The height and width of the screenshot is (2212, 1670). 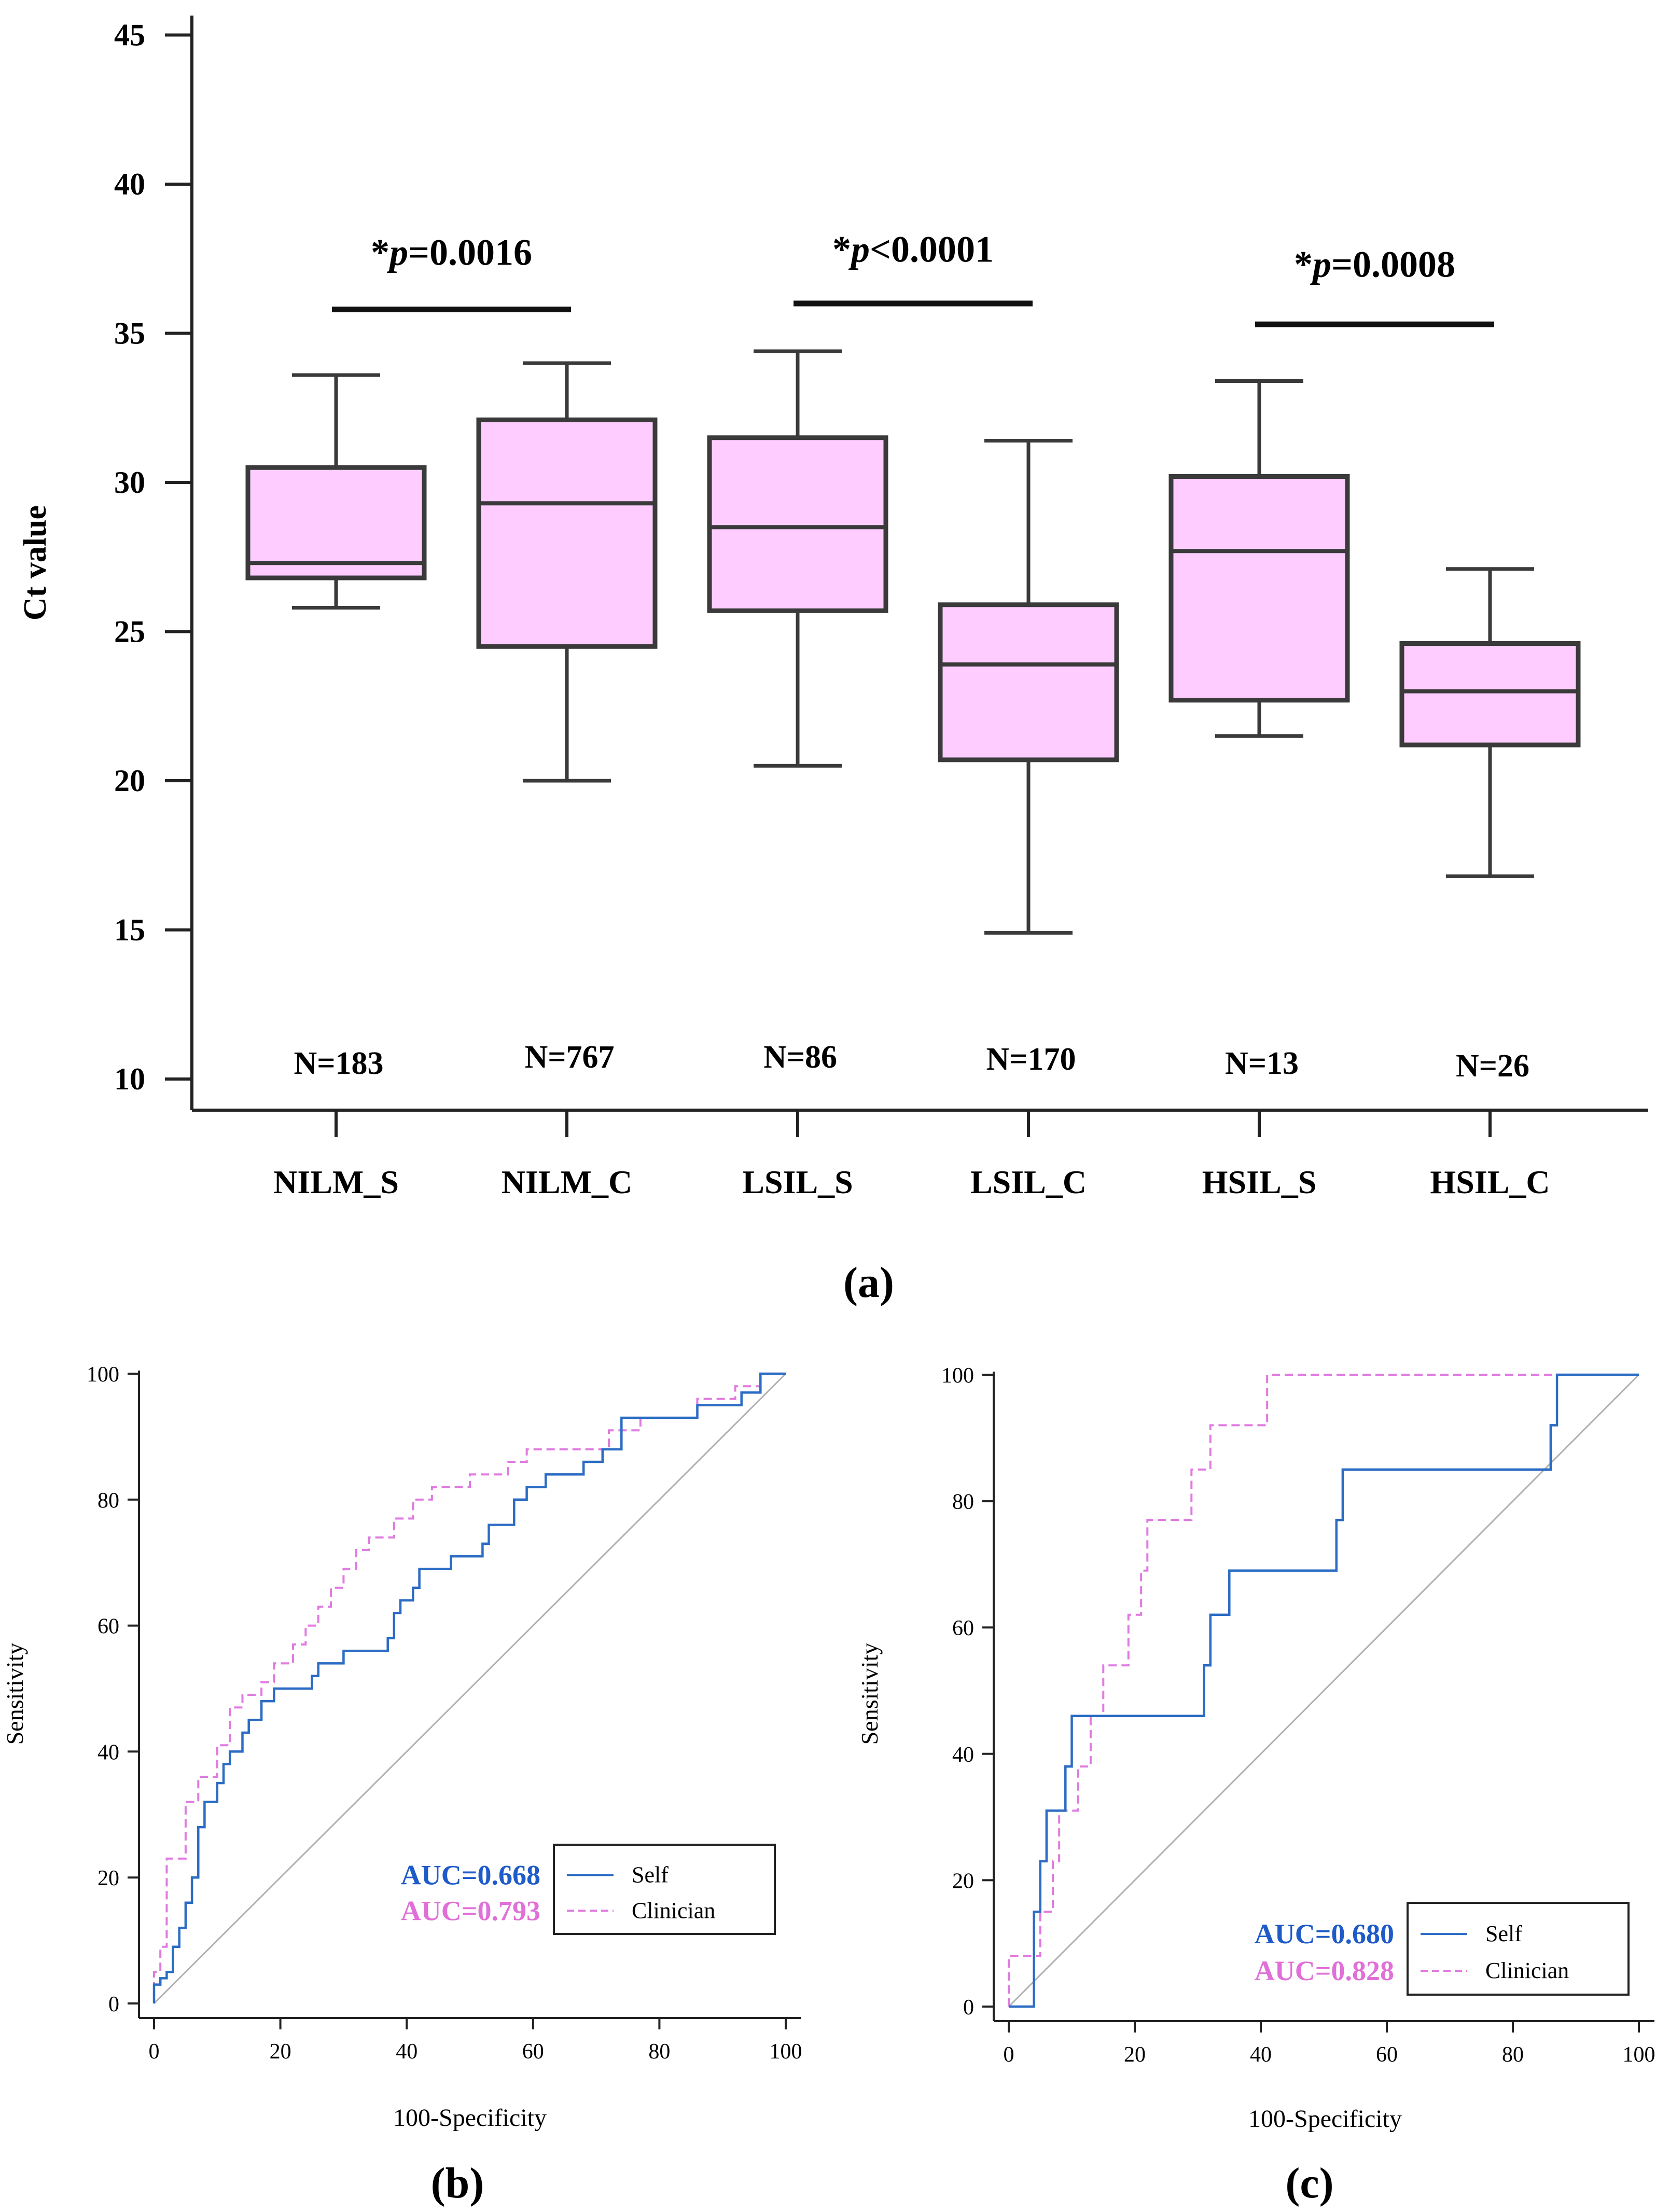 I want to click on auc-label: AUC=0.680, so click(x=1325, y=1934).